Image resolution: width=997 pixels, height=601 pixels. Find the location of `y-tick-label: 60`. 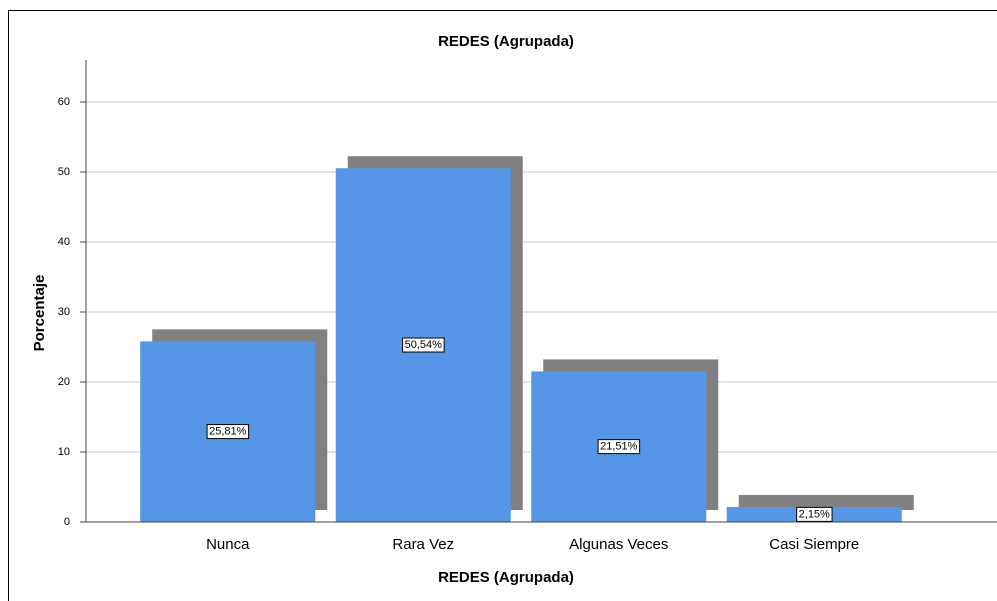

y-tick-label: 60 is located at coordinates (64, 102).